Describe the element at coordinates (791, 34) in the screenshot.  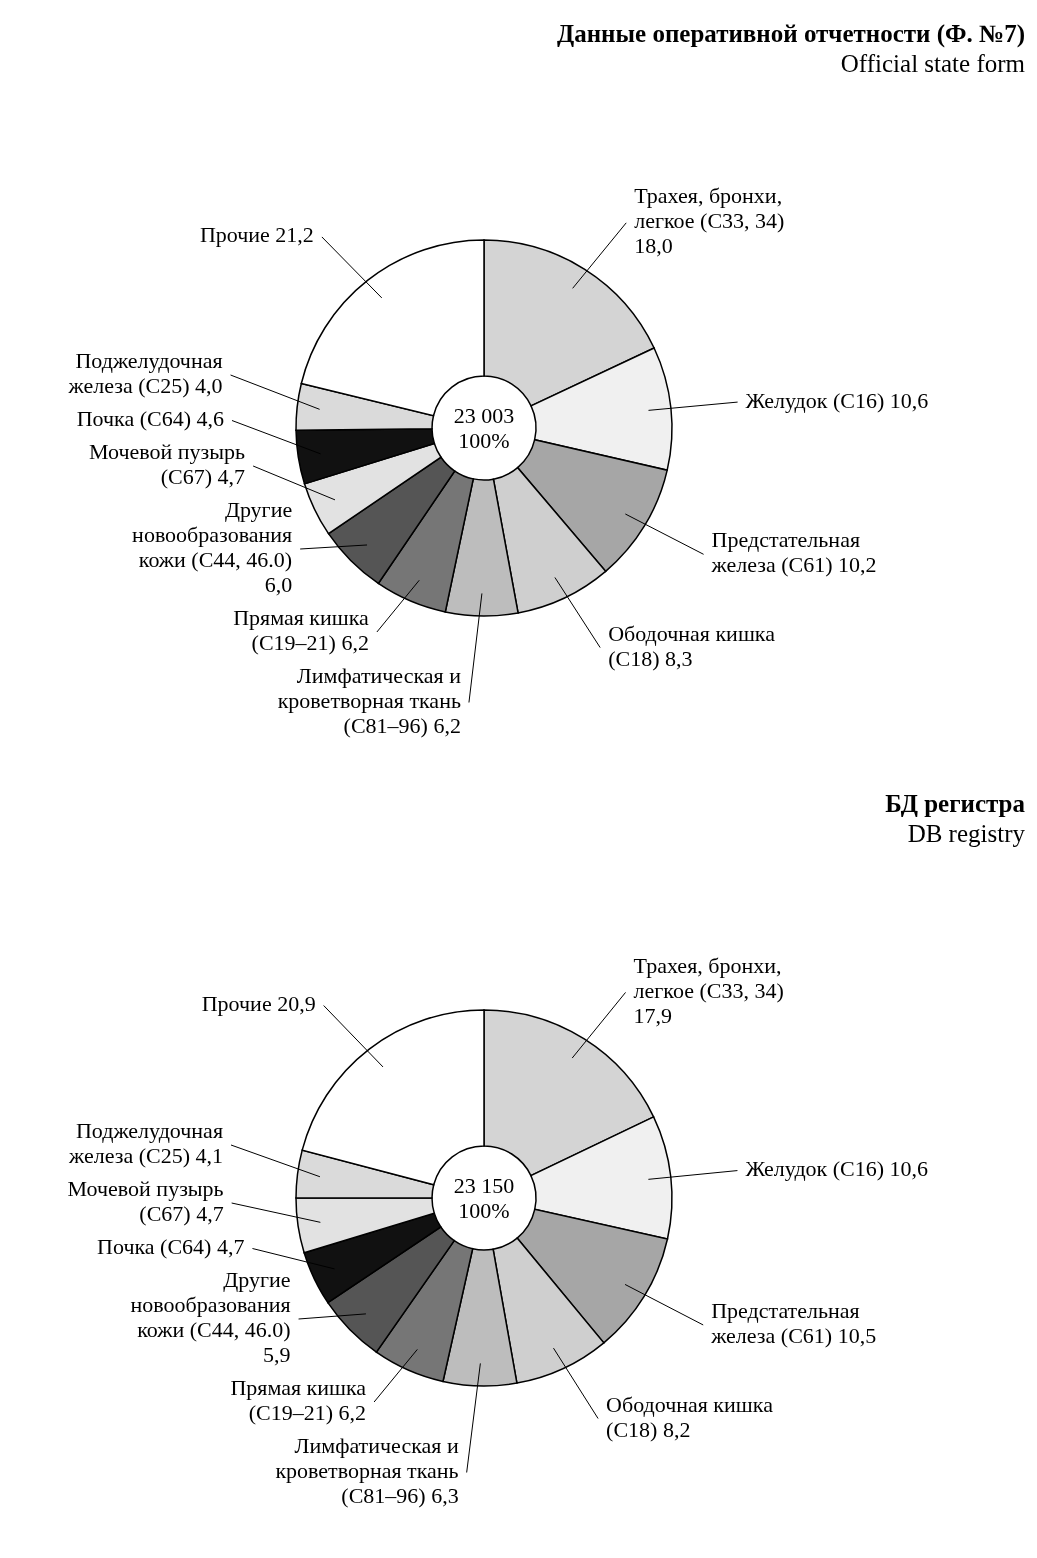
I see `chart-title: Данные оперативной отчетности (Ф. №7)` at that location.